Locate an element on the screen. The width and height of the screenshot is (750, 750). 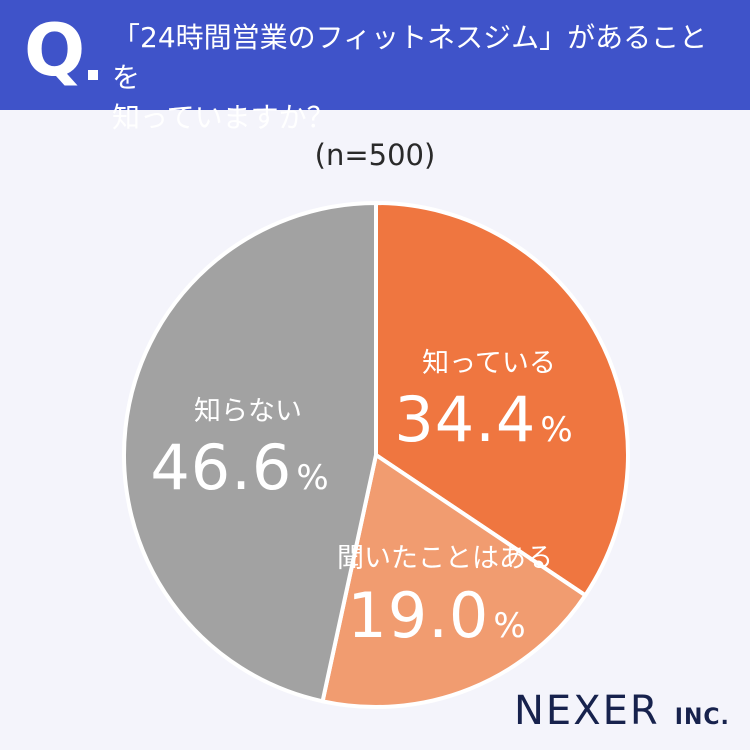
pie-value-know: 34.4% is located at coordinates (483, 419).